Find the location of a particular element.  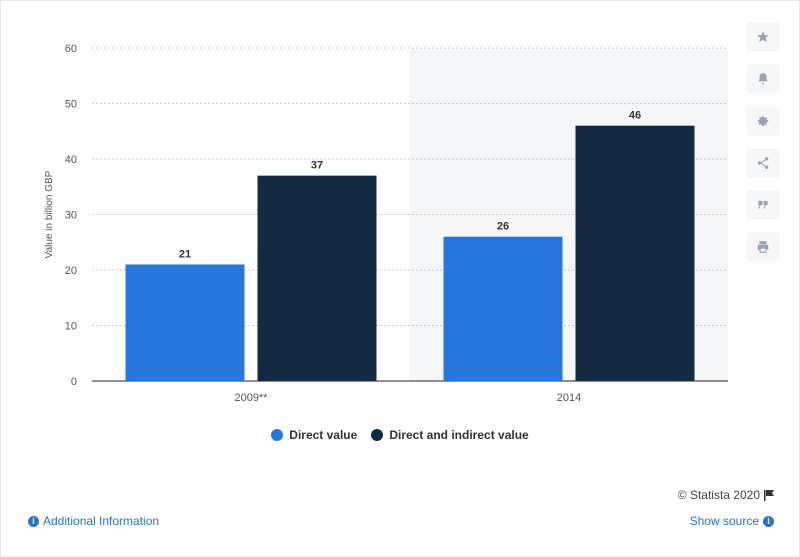

show-source-link: Show source i is located at coordinates (732, 521).